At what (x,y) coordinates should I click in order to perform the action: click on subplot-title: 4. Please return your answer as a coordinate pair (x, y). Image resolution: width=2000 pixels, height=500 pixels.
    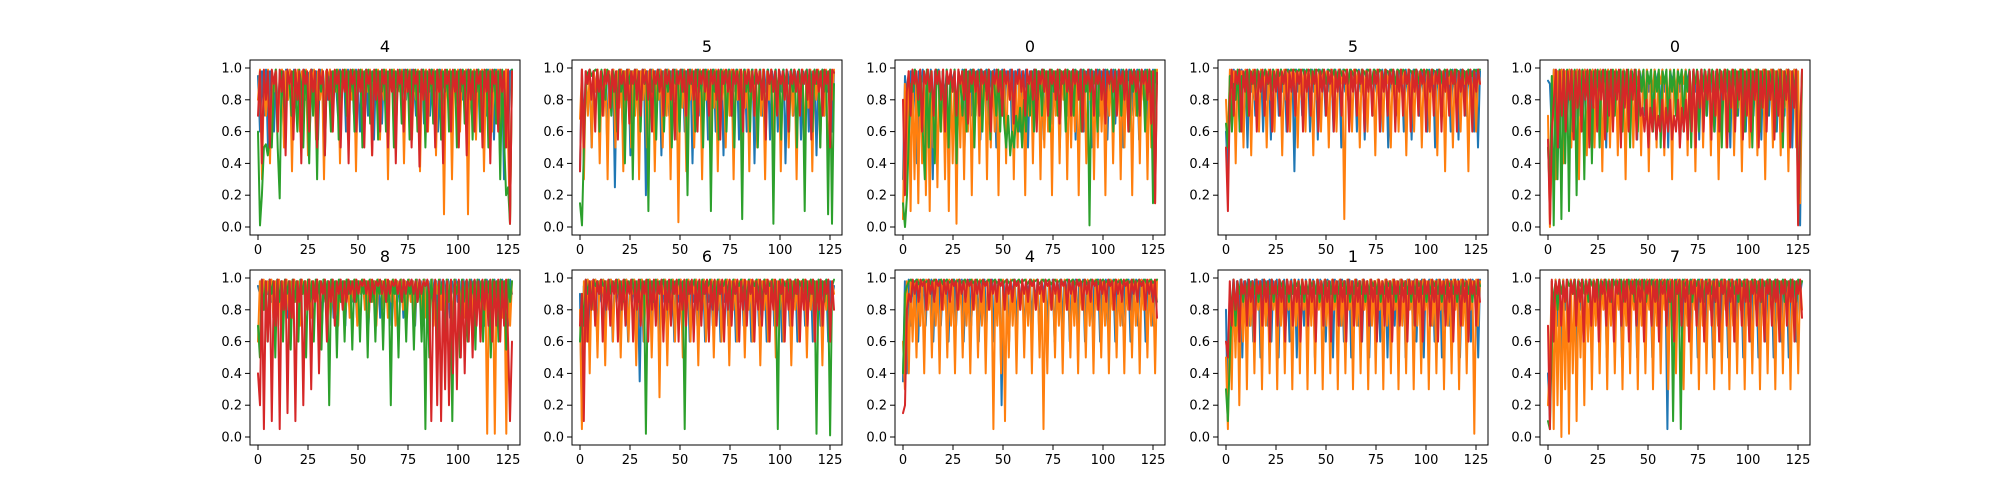
    Looking at the image, I should click on (1030, 256).